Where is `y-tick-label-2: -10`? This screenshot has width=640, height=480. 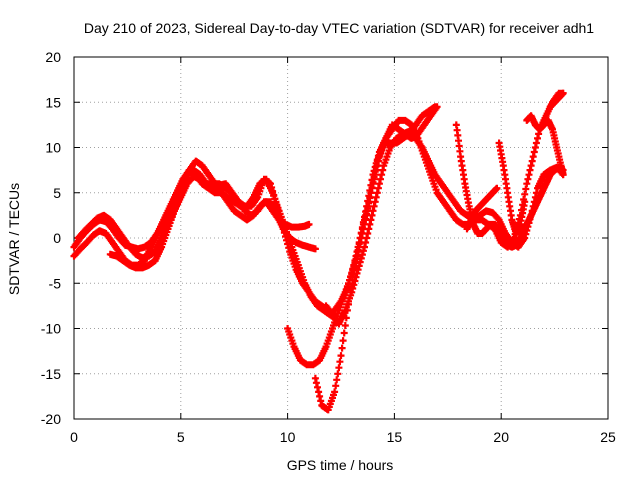 y-tick-label-2: -10 is located at coordinates (51, 329).